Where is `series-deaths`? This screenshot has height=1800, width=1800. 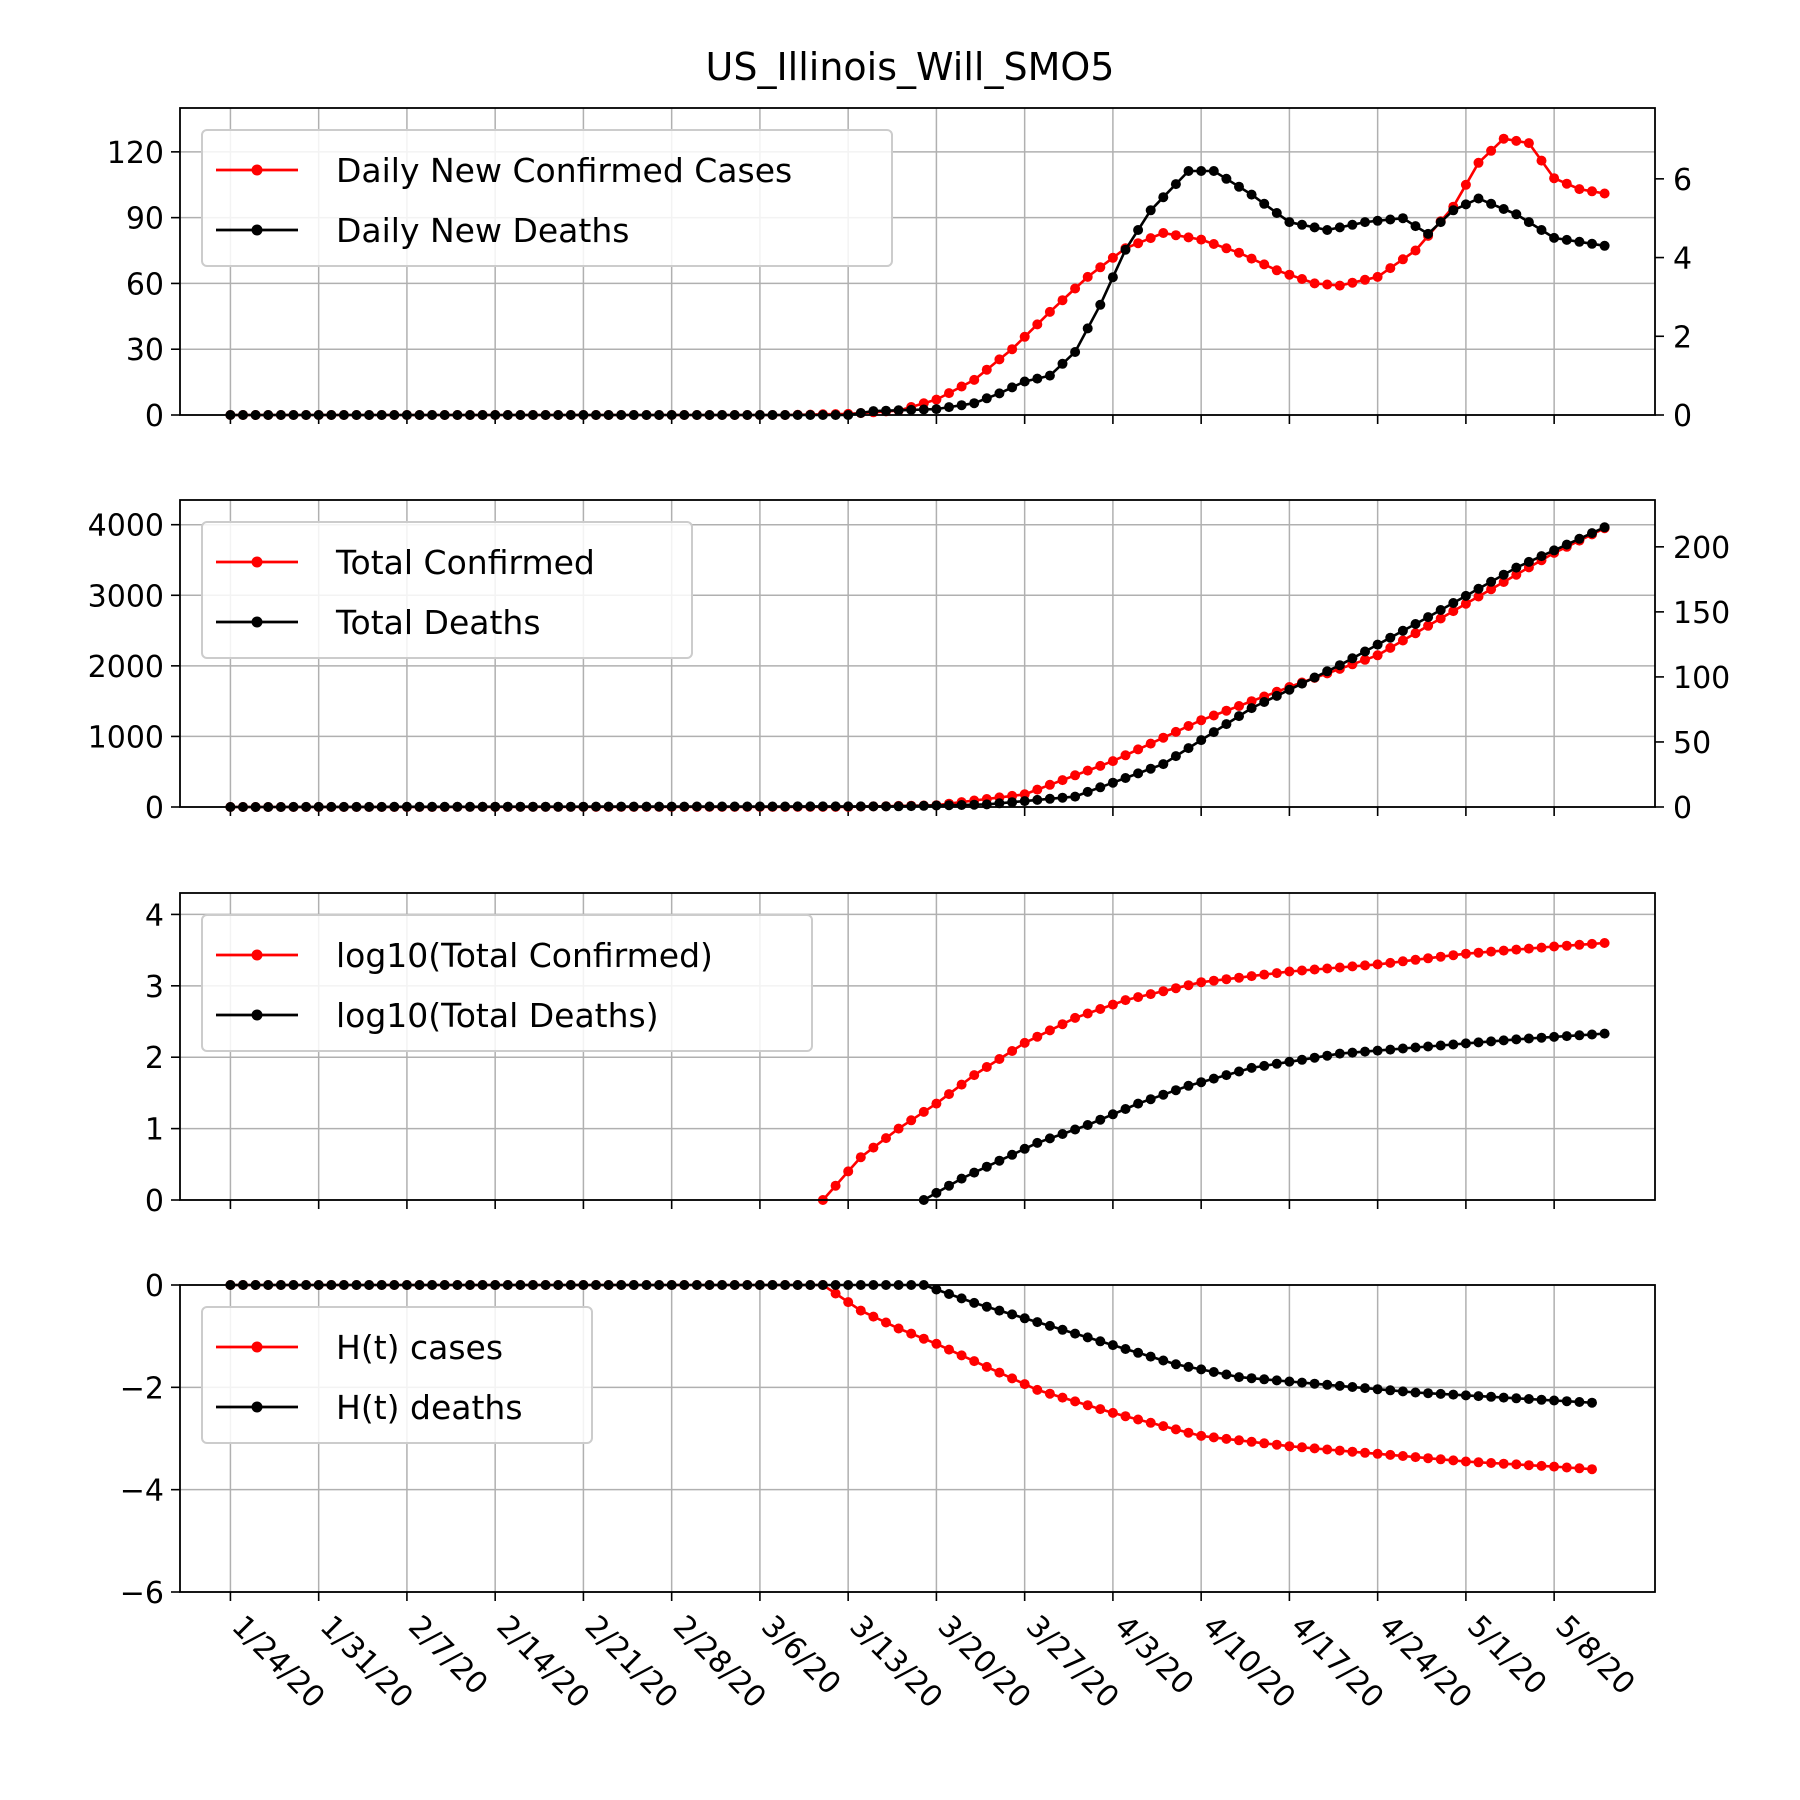 series-deaths is located at coordinates (1264, 1116).